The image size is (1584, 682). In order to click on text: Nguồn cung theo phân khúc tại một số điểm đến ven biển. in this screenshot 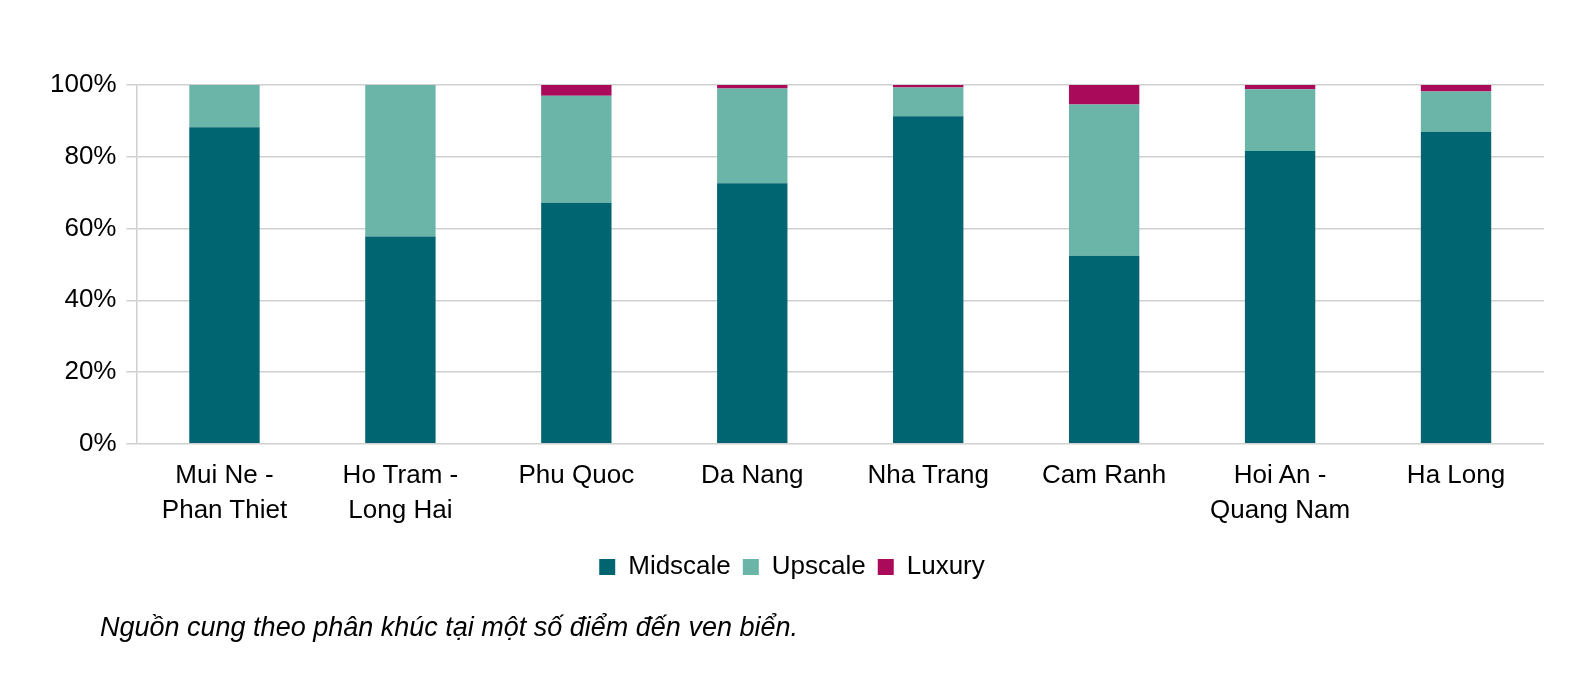, I will do `click(449, 627)`.